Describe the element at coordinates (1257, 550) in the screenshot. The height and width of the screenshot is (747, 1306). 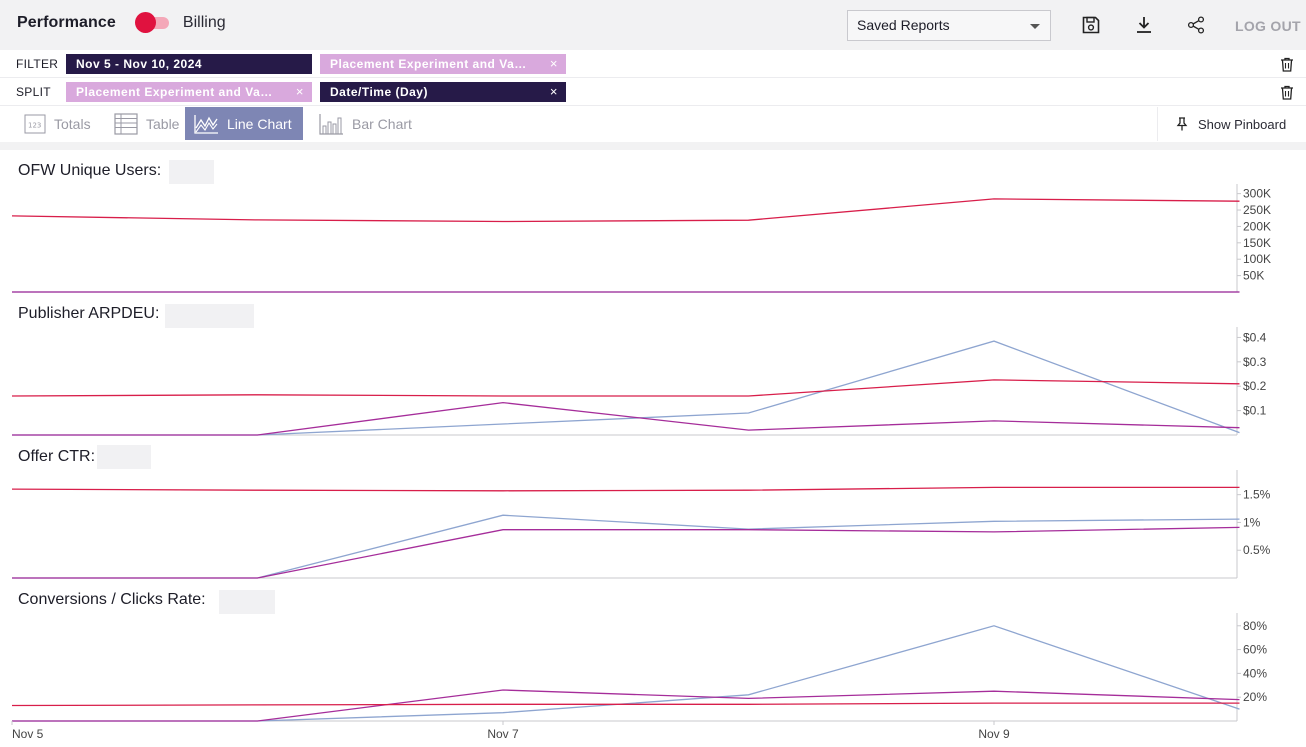
I see `y-tick-label: 0.5%` at that location.